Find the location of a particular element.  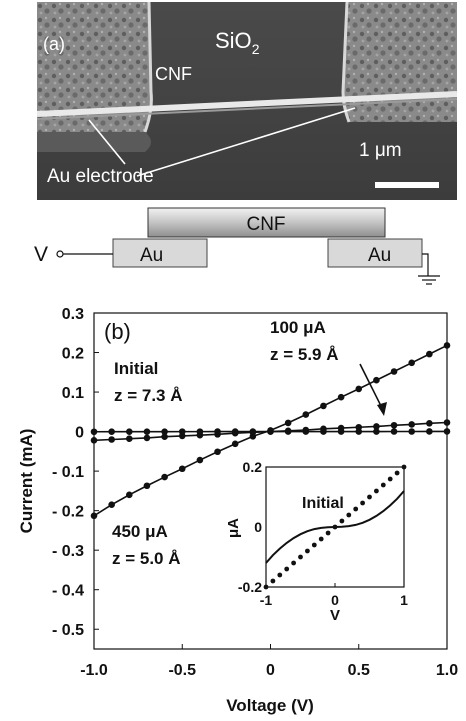

annotation-initial-line1: Initial is located at coordinates (136, 368).